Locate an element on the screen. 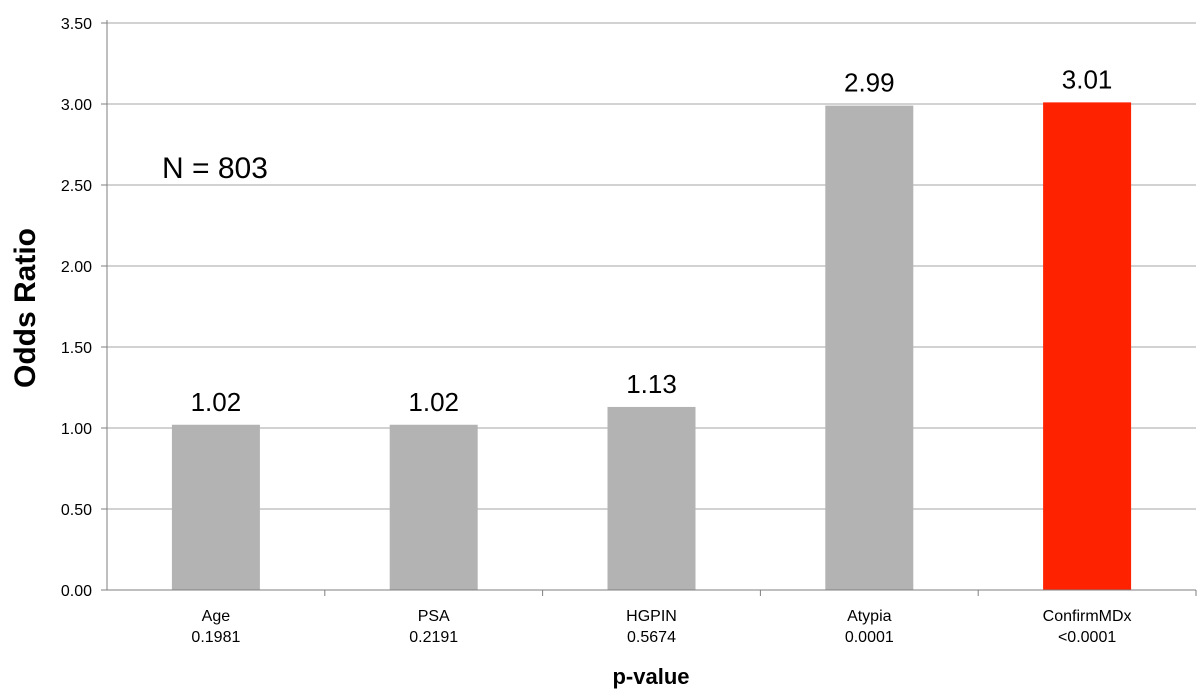  y-tick-label: 3.50 is located at coordinates (76, 24).